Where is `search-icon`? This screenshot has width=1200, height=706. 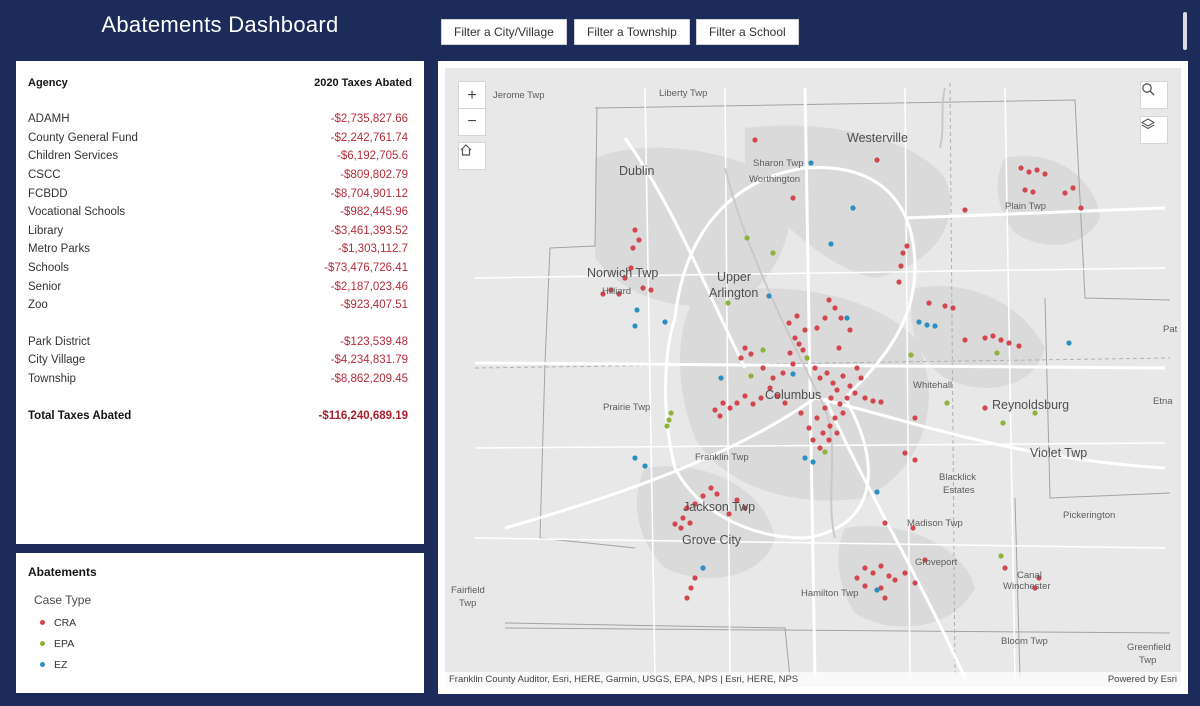 search-icon is located at coordinates (1148, 89).